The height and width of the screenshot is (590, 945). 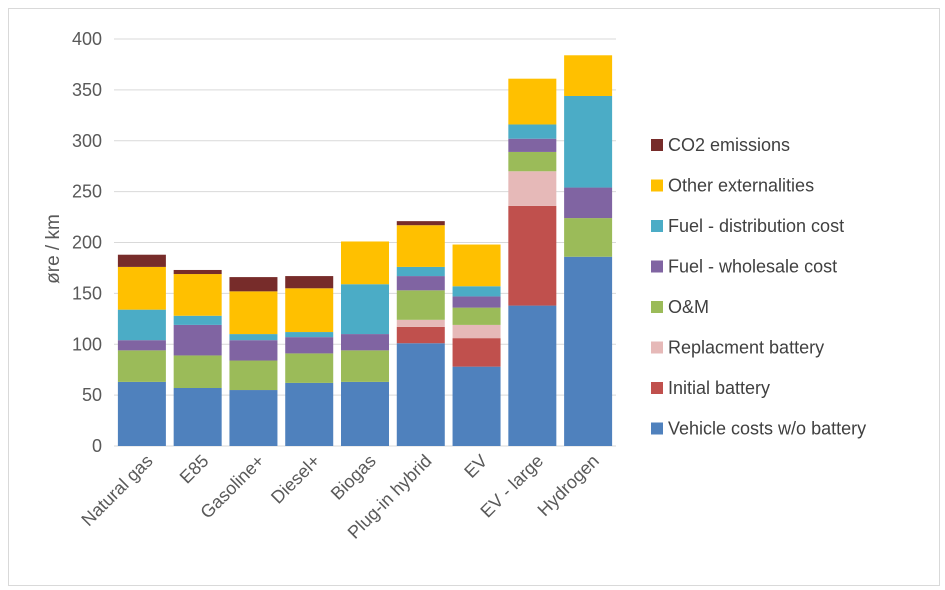 What do you see at coordinates (729, 145) in the screenshot?
I see `legend-label: CO2 emissions` at bounding box center [729, 145].